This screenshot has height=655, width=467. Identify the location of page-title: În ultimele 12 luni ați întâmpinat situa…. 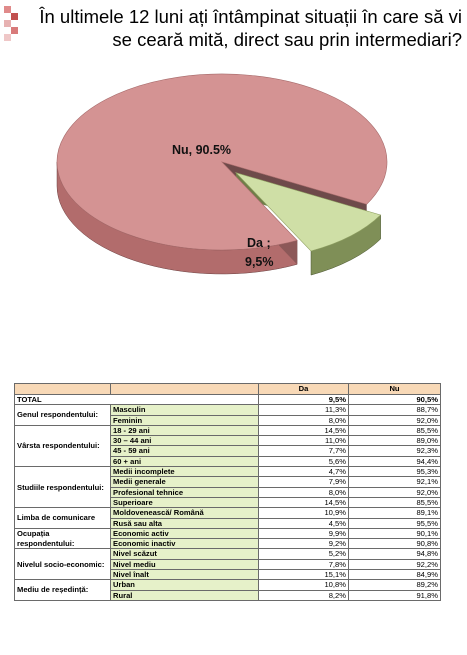
(250, 28).